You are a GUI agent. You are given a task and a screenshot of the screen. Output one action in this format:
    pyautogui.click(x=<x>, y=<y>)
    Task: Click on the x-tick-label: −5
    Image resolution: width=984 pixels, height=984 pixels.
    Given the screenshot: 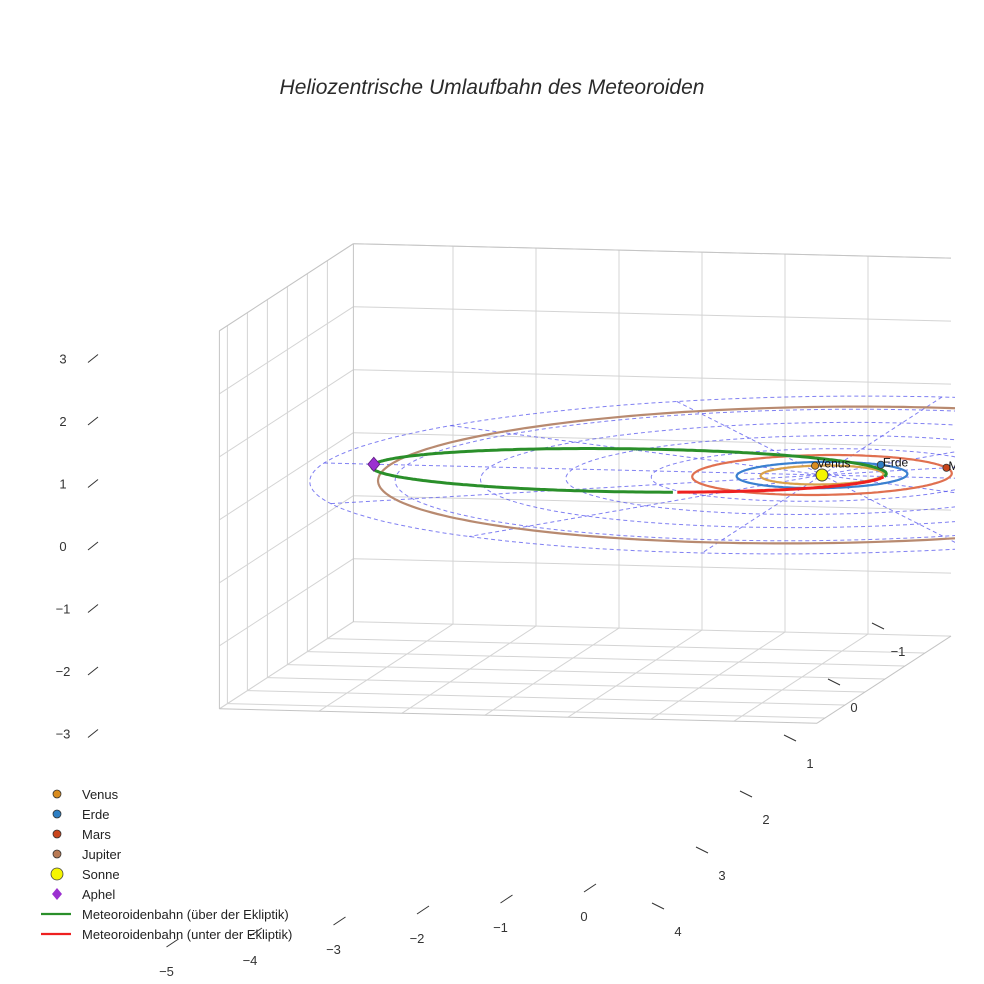 What is the action you would take?
    pyautogui.click(x=166, y=971)
    